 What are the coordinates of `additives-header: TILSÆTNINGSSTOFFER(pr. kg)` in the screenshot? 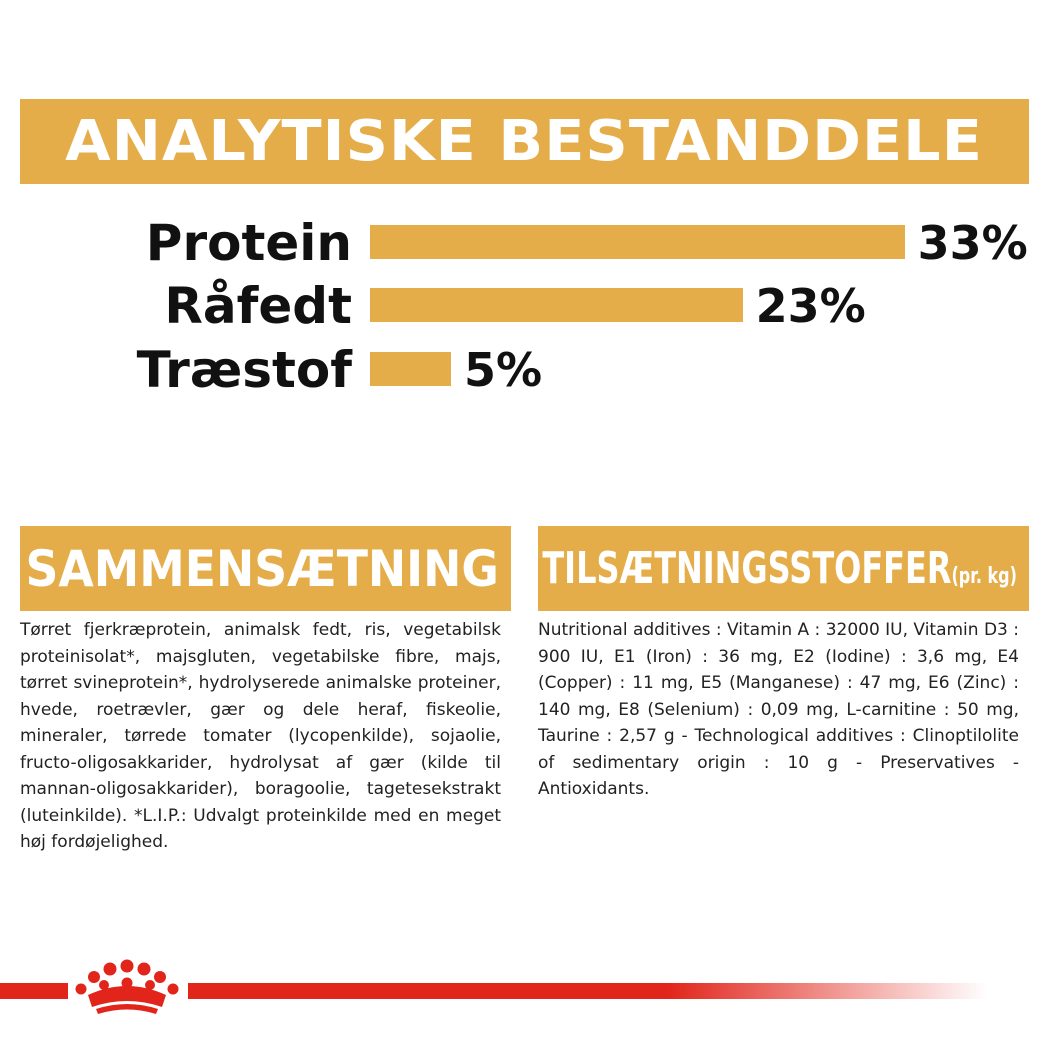 It's located at (783, 568).